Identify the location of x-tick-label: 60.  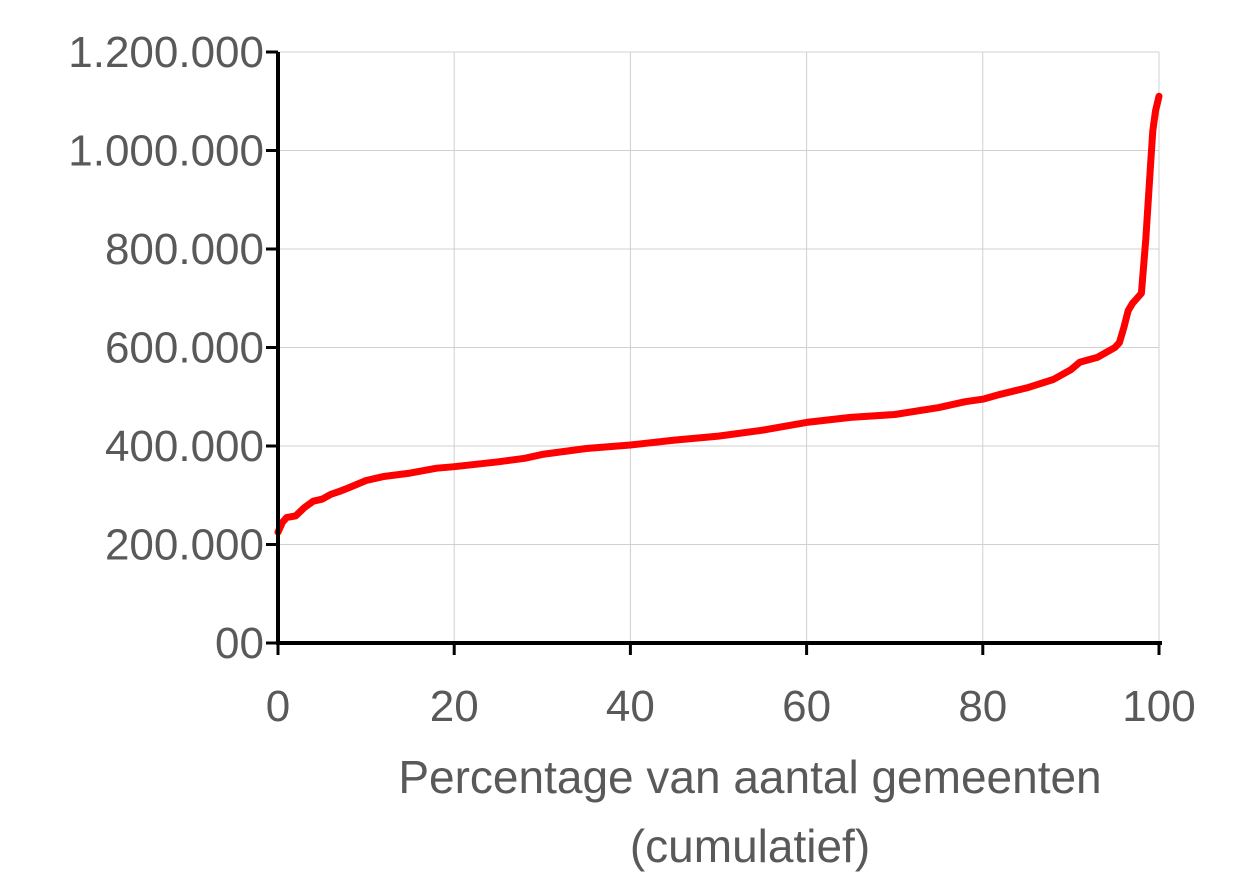
(806, 706).